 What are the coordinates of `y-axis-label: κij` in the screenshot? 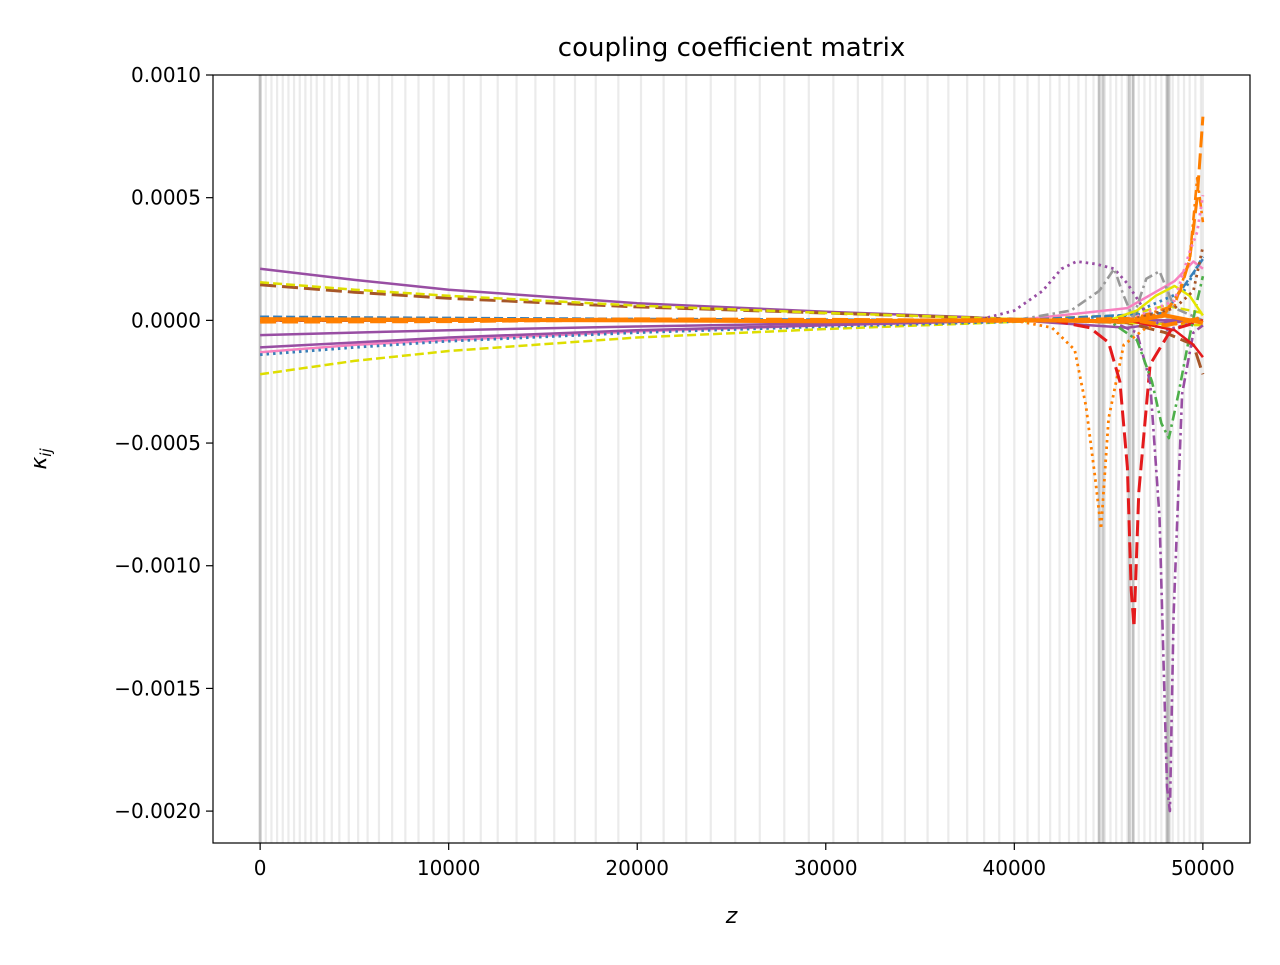 It's located at (41, 459).